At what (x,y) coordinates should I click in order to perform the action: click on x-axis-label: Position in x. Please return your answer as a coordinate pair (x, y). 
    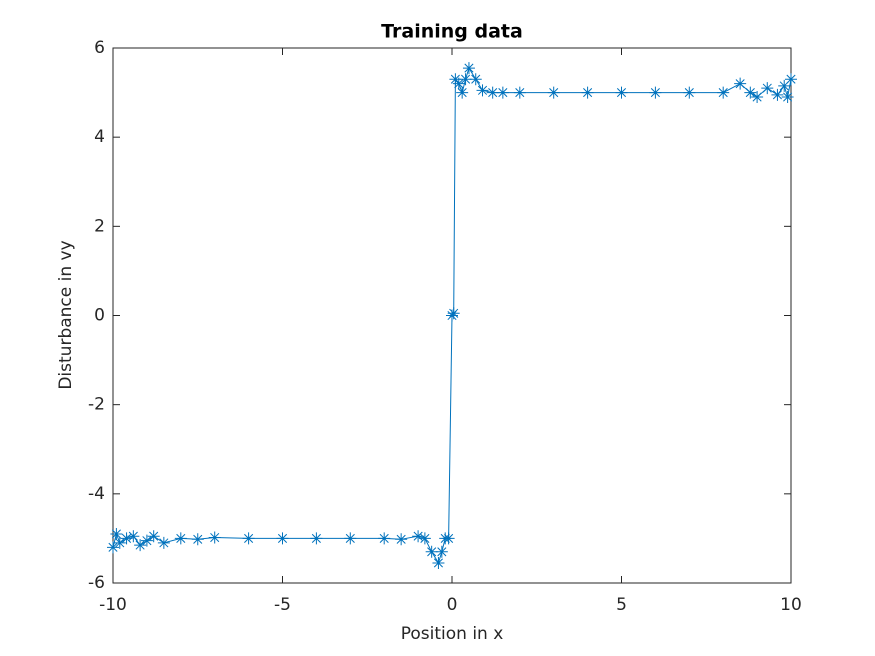
    Looking at the image, I should click on (452, 634).